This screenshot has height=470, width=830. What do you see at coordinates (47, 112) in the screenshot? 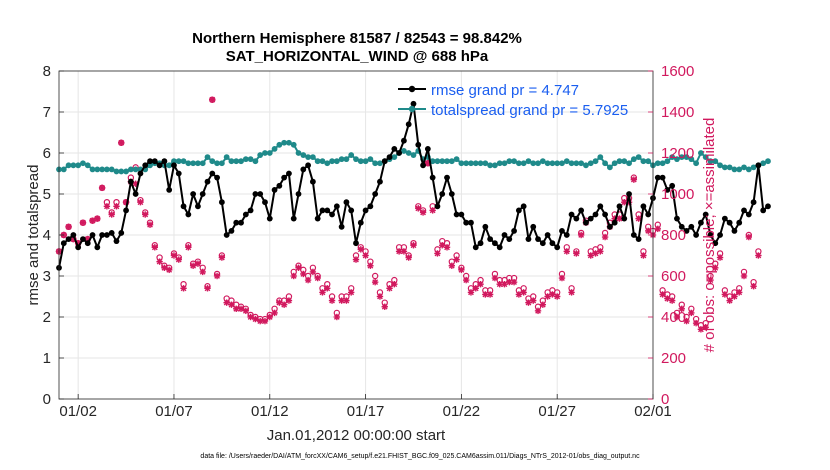
I see `left-tick-label: 7` at bounding box center [47, 112].